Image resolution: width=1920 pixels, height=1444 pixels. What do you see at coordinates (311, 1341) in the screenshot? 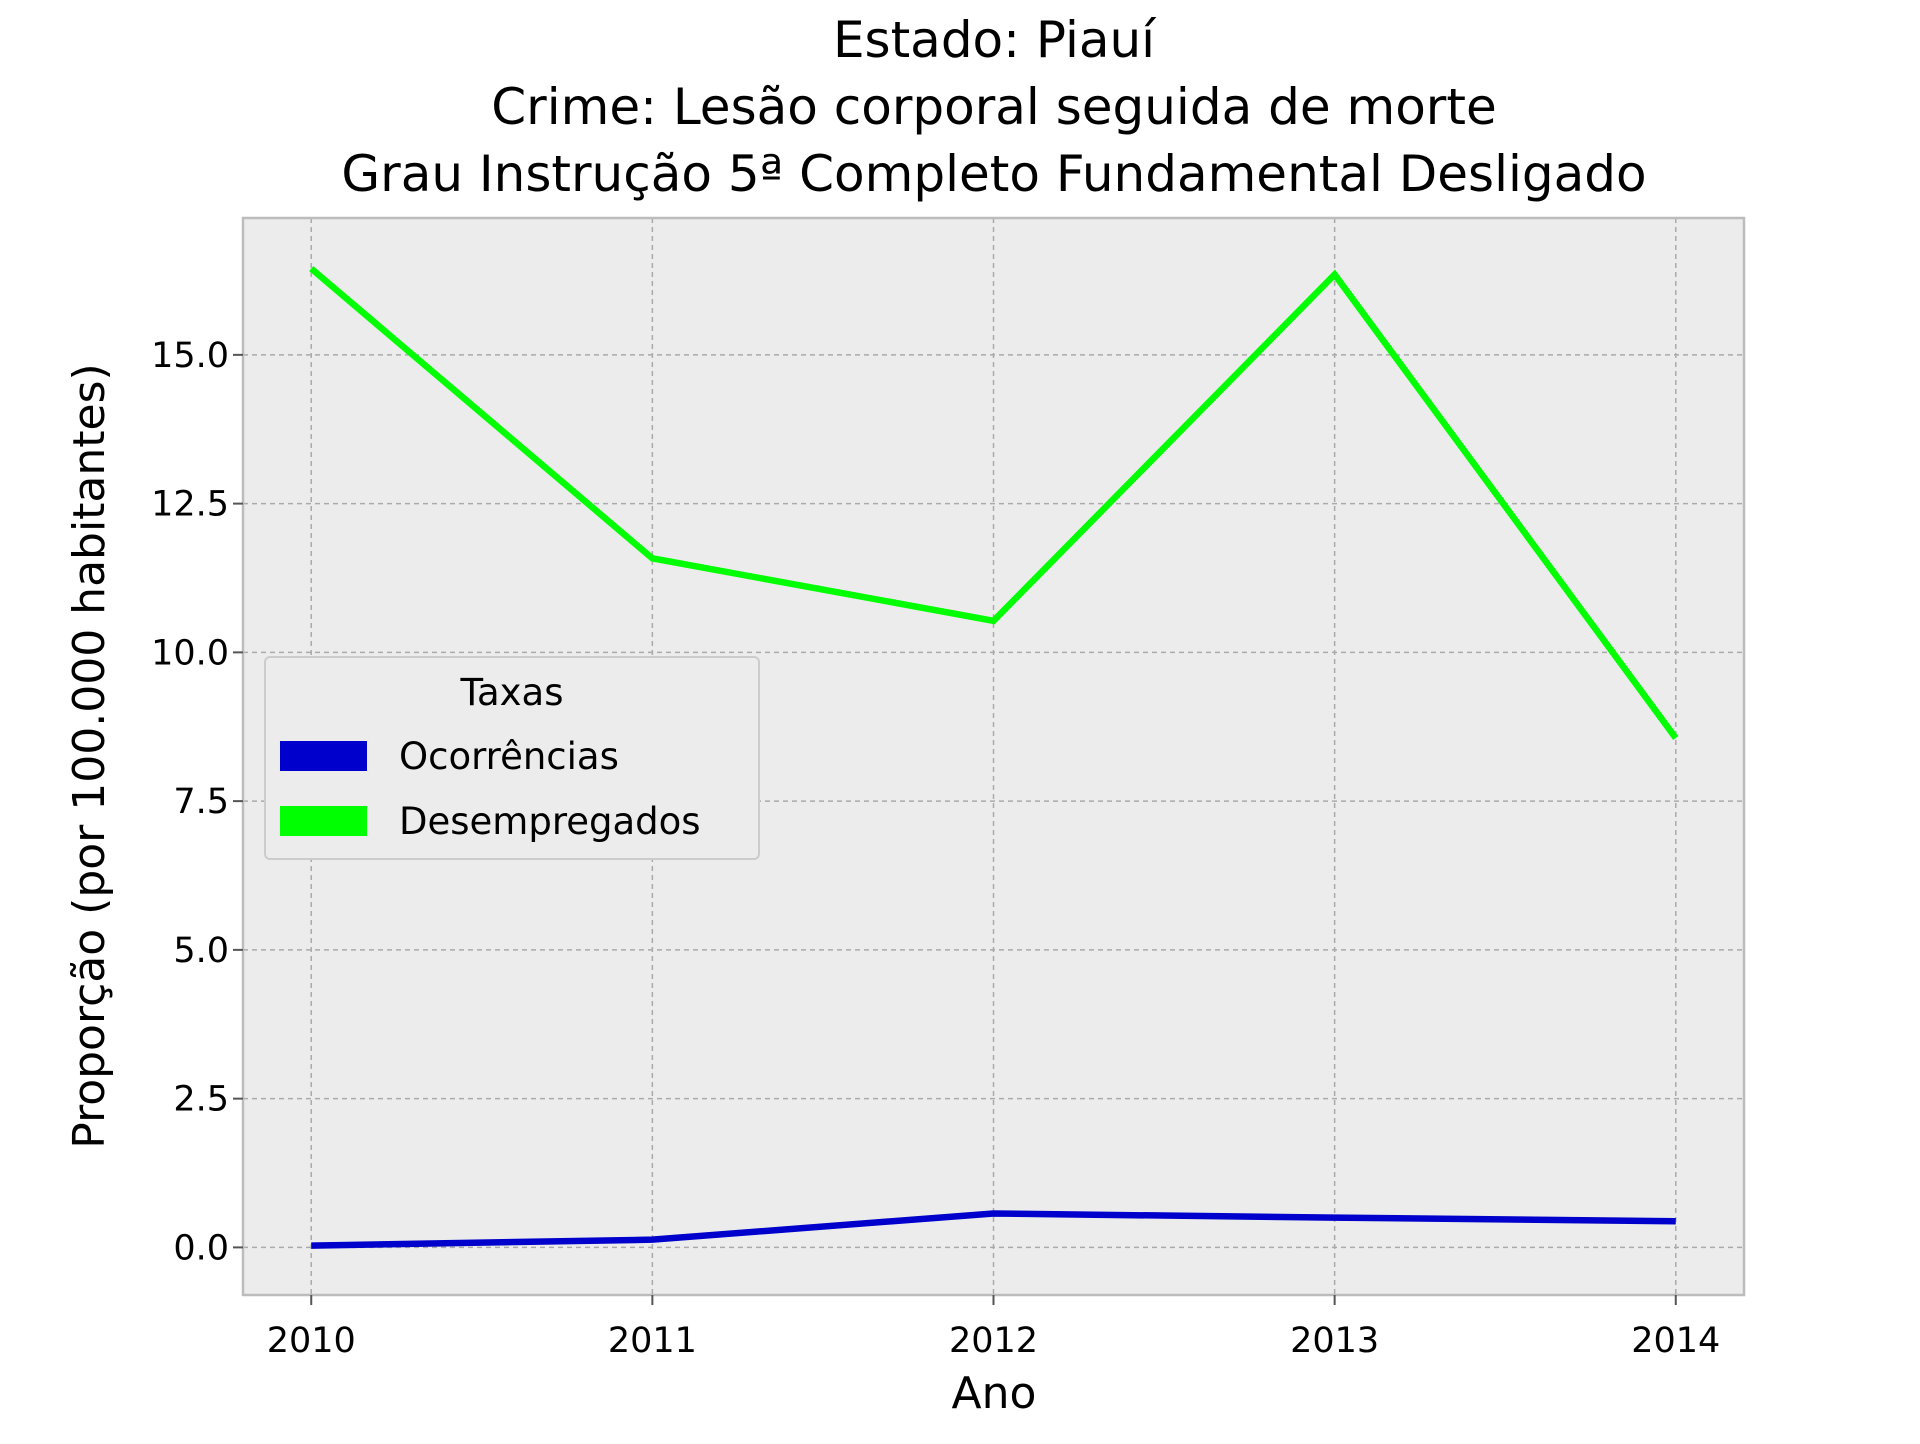
I see `x-tick-label-2010: 2010` at bounding box center [311, 1341].